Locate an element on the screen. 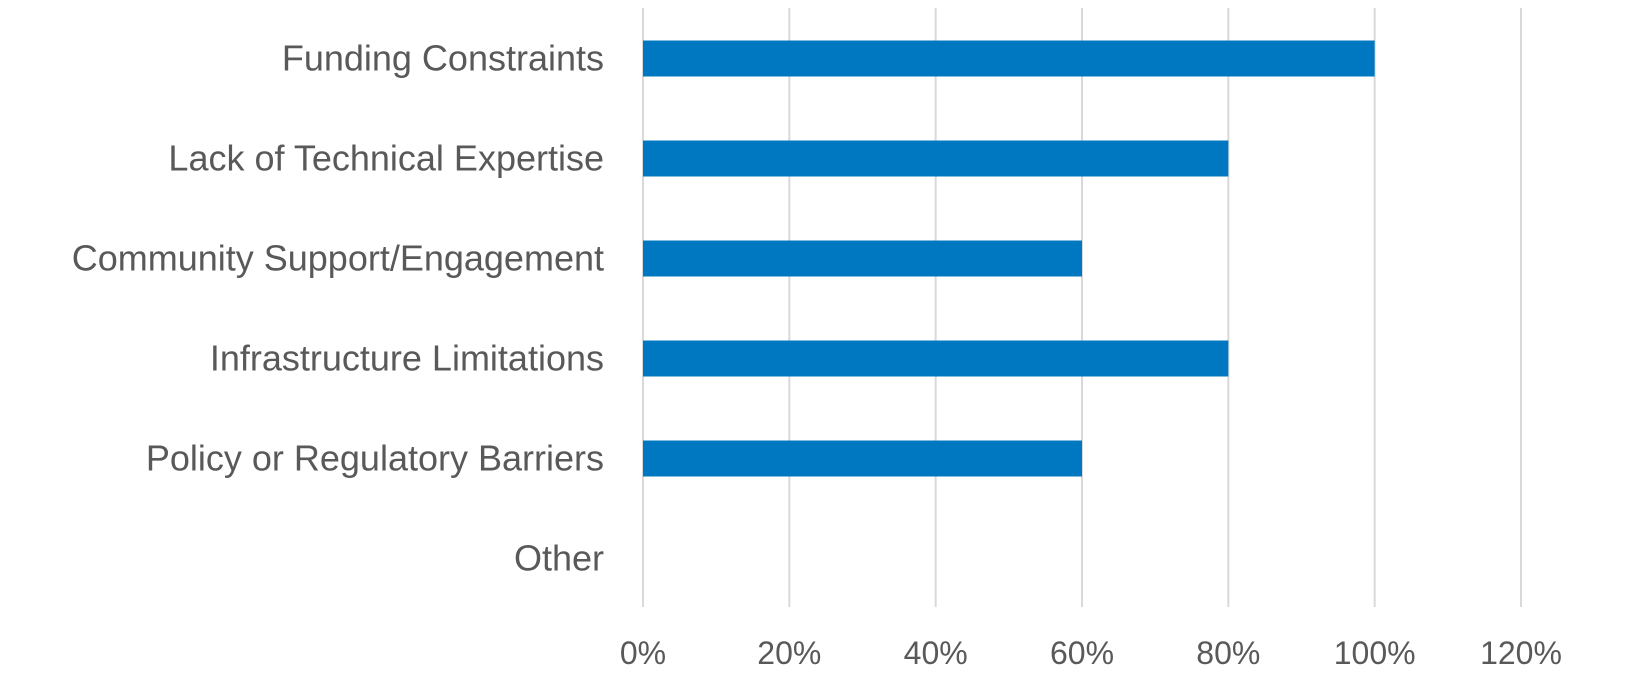  category-label: Lack of Technical Expertise is located at coordinates (386, 158).